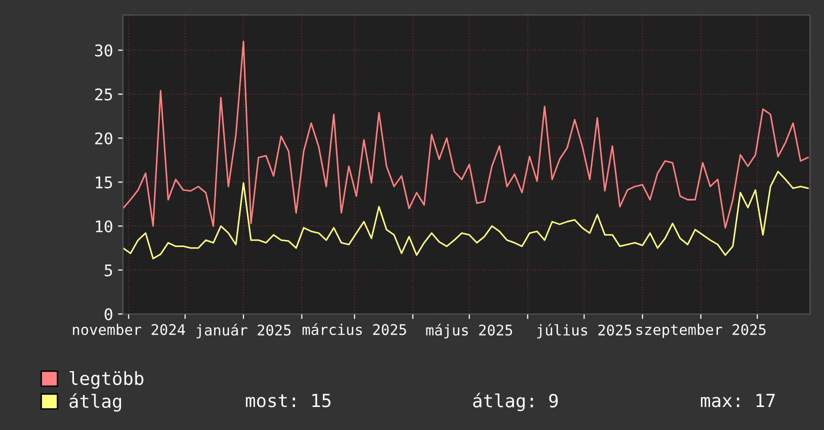  Describe the element at coordinates (108, 314) in the screenshot. I see `y-tick-label: 0` at that location.